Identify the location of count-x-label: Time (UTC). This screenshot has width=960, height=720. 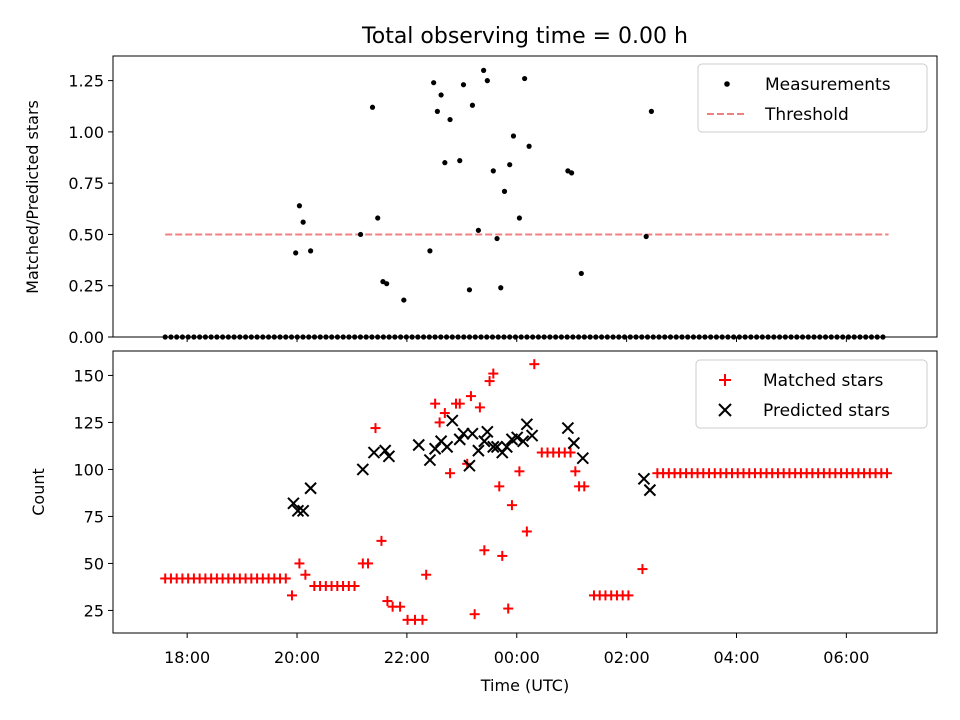
(524, 685).